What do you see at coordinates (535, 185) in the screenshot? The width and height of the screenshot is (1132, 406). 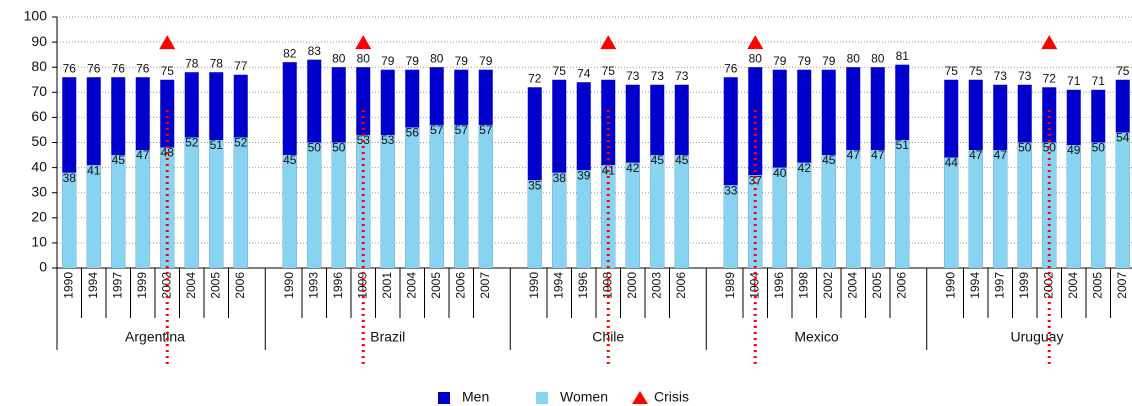 I see `value-label: 35` at bounding box center [535, 185].